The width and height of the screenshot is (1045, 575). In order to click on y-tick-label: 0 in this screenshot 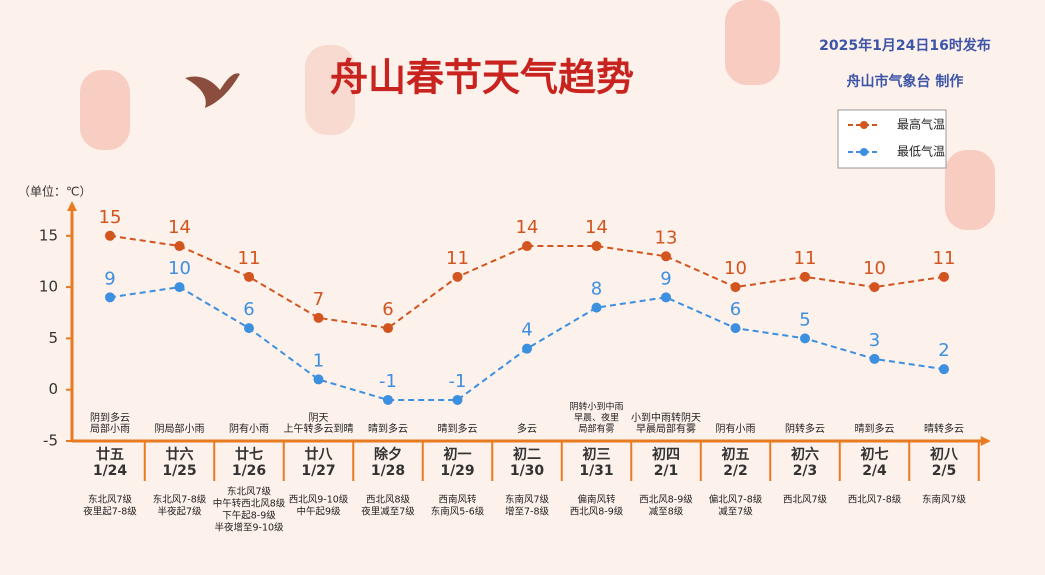, I will do `click(53, 389)`.